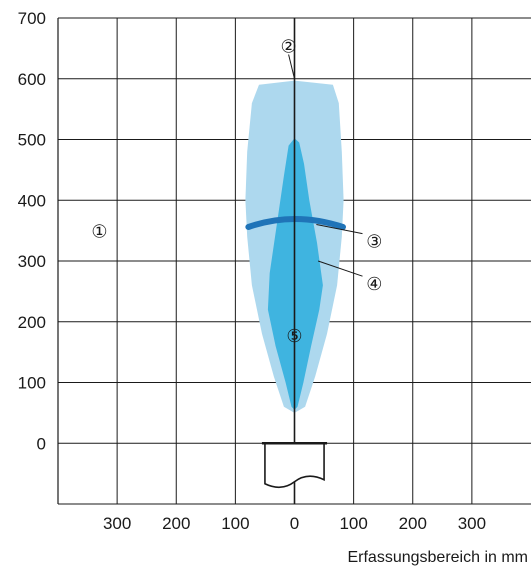 This screenshot has height=571, width=531. I want to click on y-tick-label: 700, so click(32, 18).